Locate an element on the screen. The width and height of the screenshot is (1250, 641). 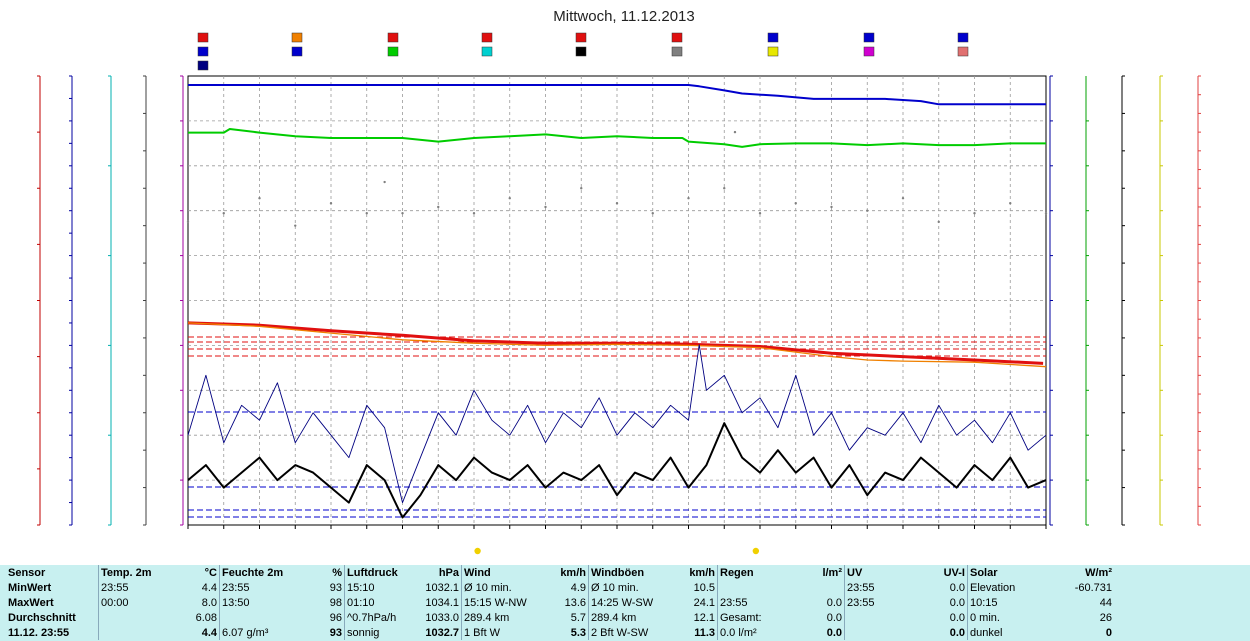
stats-header-cell: Temp. 2m is located at coordinates (136, 572).